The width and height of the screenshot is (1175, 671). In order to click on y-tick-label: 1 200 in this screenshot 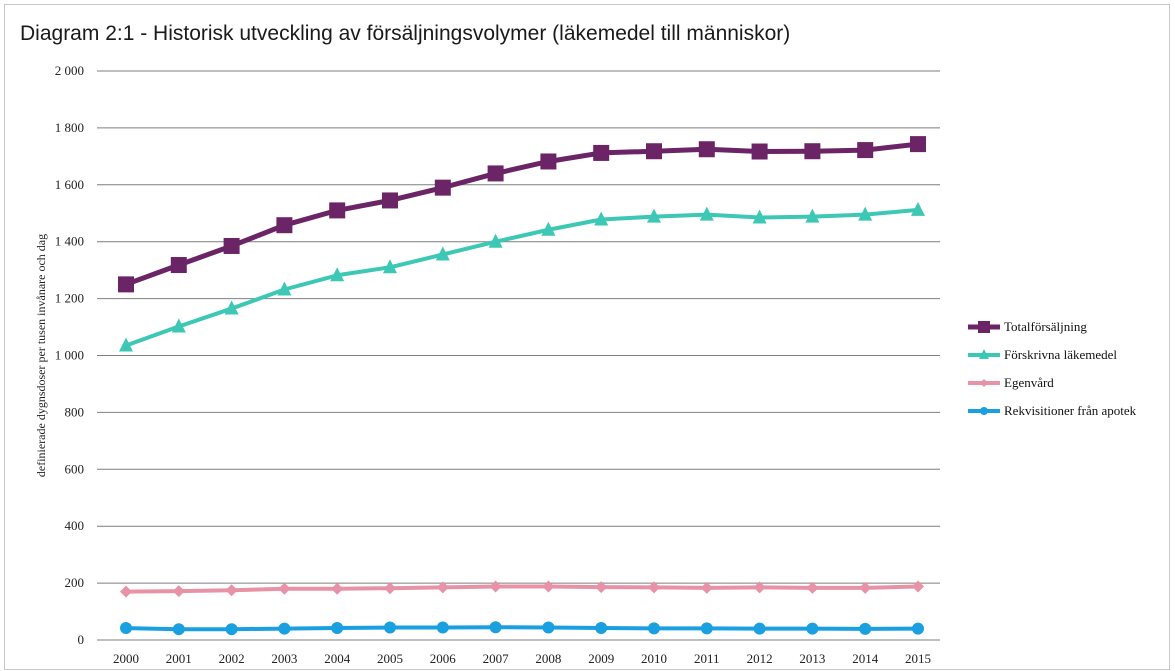, I will do `click(69, 298)`.